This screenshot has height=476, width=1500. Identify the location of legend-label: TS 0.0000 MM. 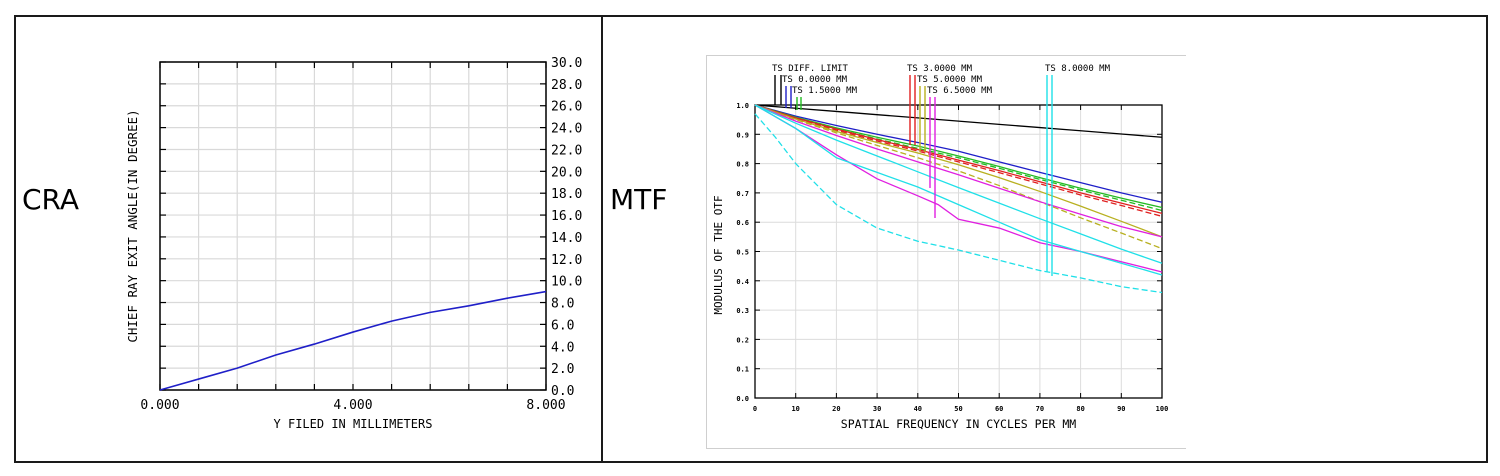
(815, 80).